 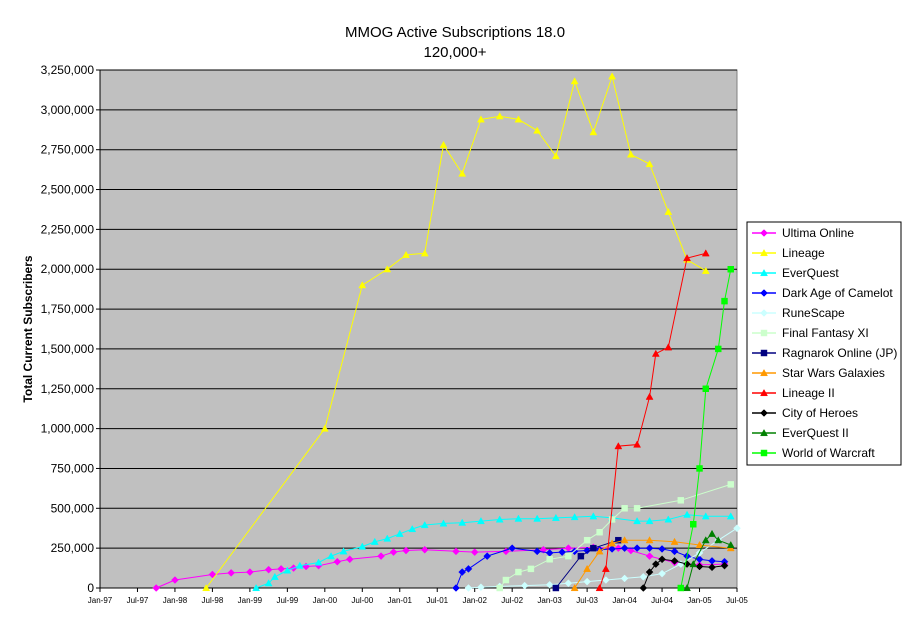 What do you see at coordinates (362, 600) in the screenshot?
I see `x-tick-label: Jul-00` at bounding box center [362, 600].